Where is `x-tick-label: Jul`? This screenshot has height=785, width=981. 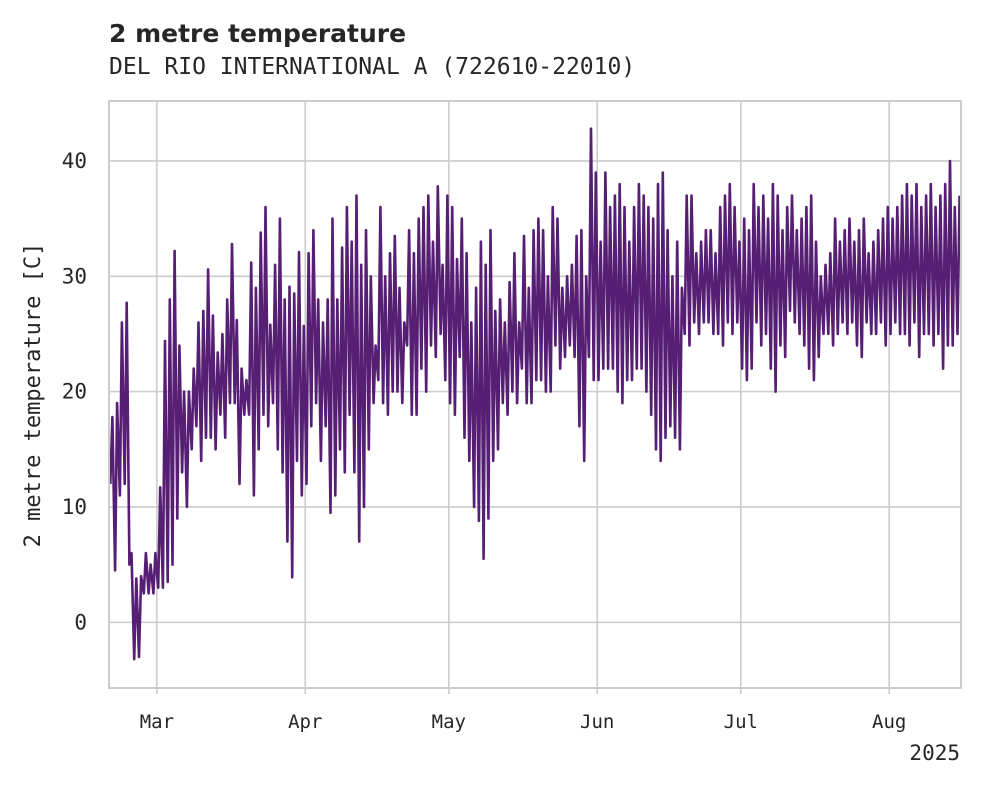 x-tick-label: Jul is located at coordinates (741, 722).